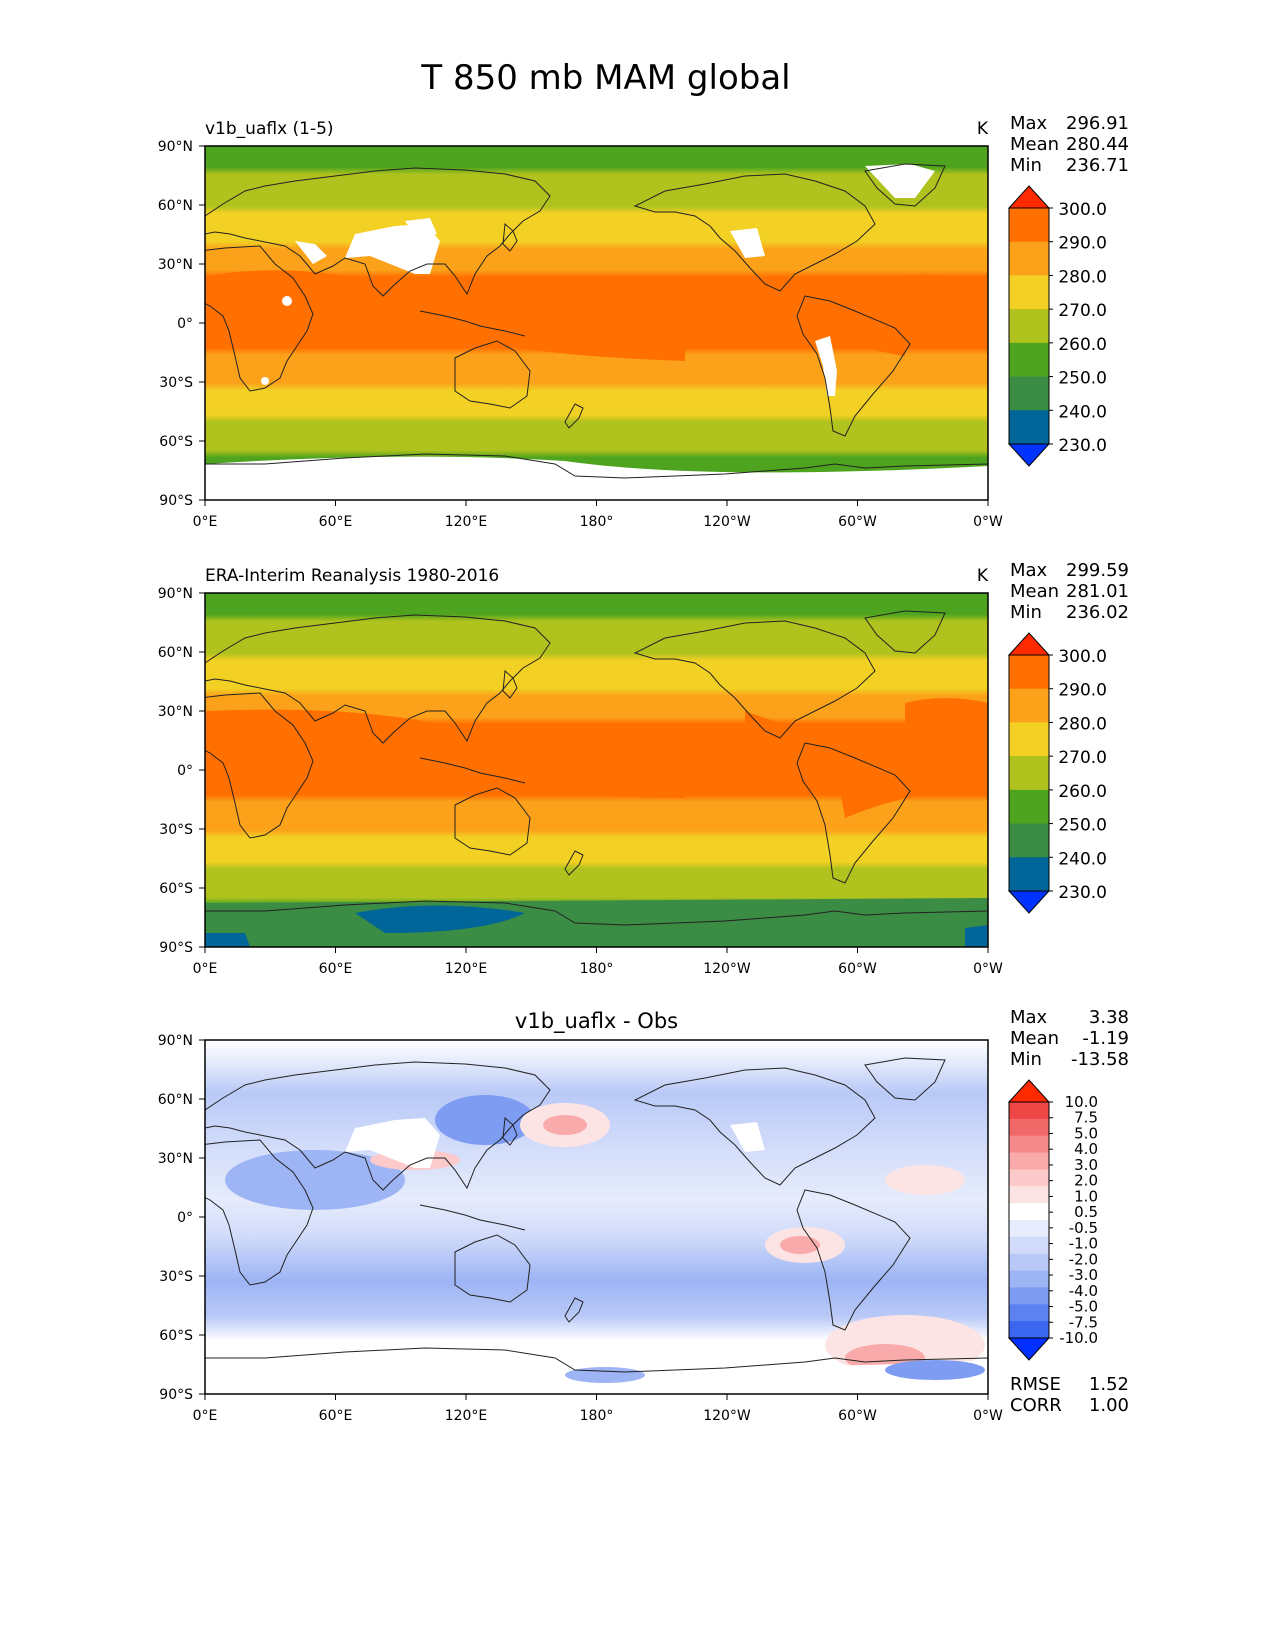  I want to click on stat-value: -13.58, so click(1100, 1059).